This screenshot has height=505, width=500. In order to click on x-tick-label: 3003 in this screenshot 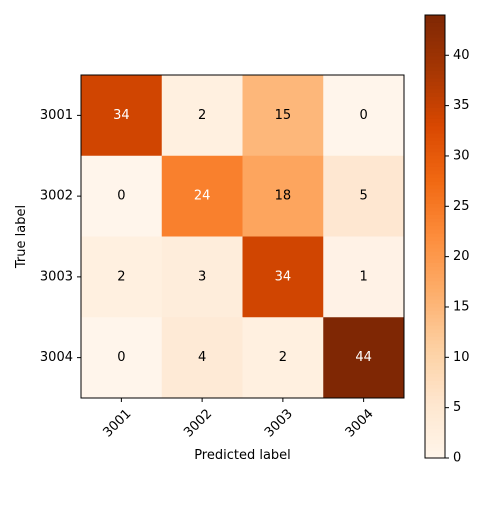, I will do `click(279, 423)`.